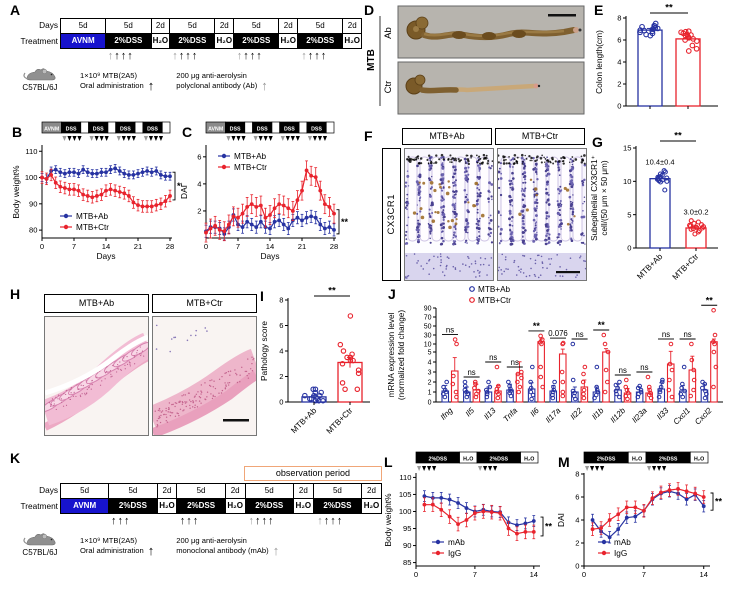 Image resolution: width=729 pixels, height=595 pixels. Describe the element at coordinates (648, 509) in the screenshot. I see `data-line` at that location.